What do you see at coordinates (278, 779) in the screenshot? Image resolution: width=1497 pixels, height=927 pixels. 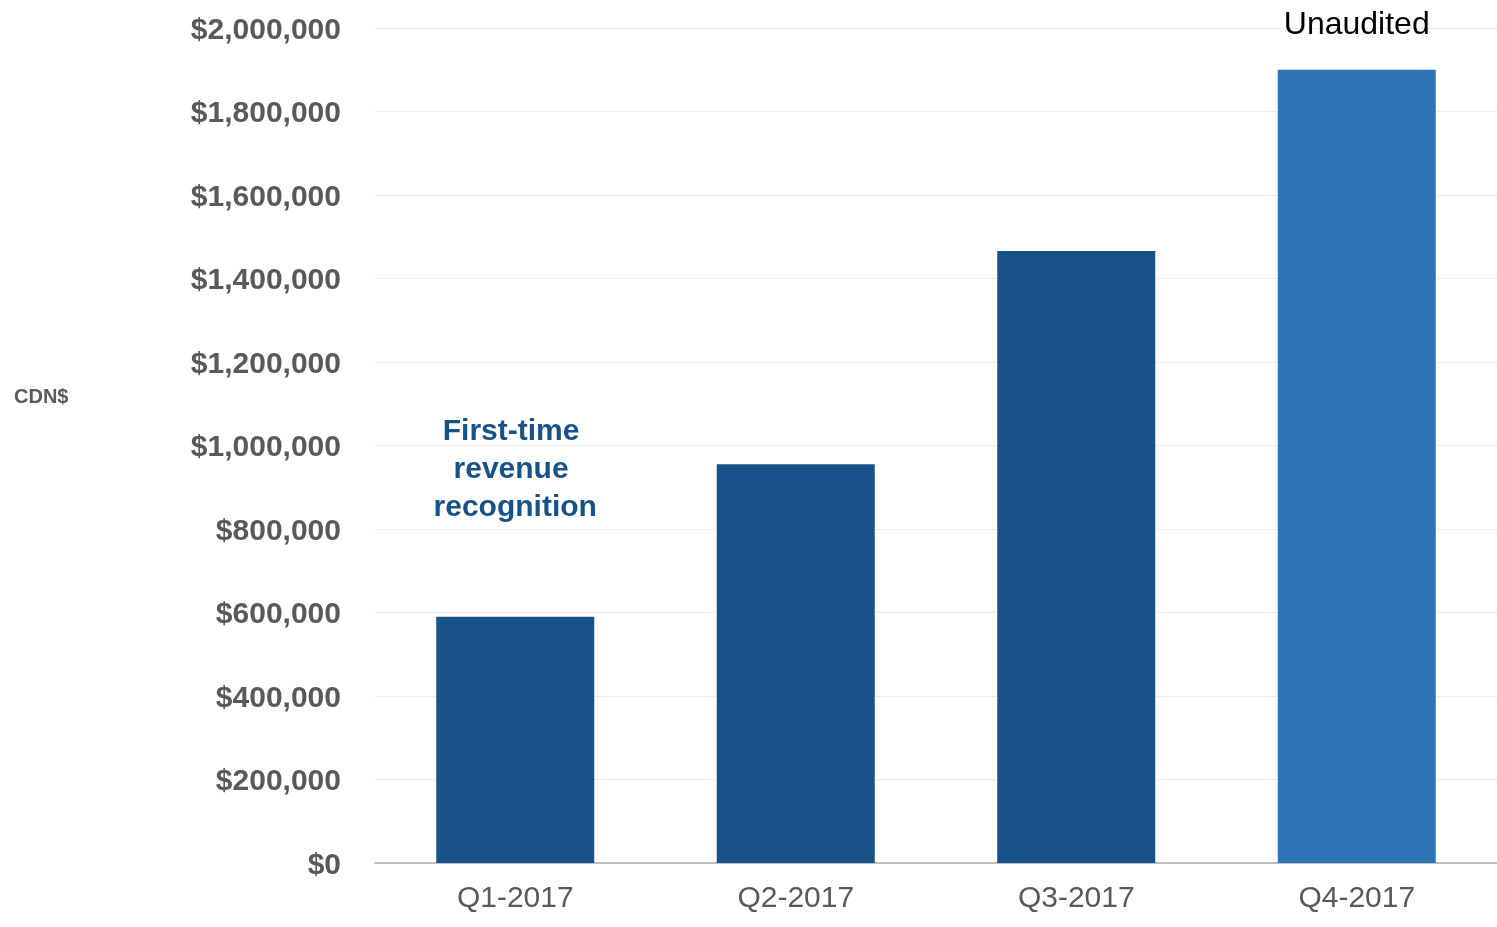 I see `y-tick-label: $200,000` at bounding box center [278, 779].